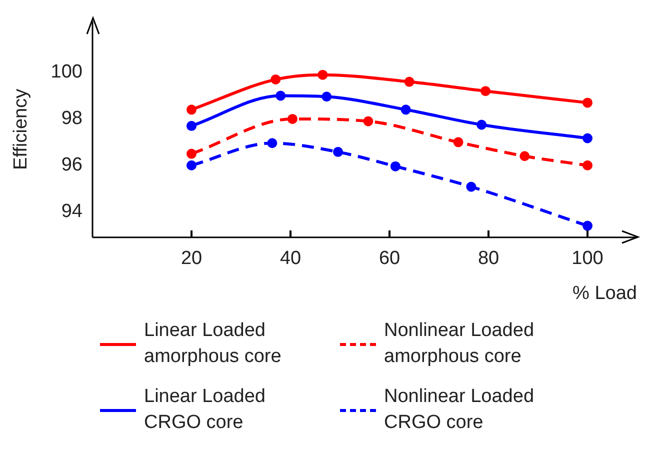 This screenshot has width=645, height=450. Describe the element at coordinates (588, 259) in the screenshot. I see `x-tick-label: 100` at that location.